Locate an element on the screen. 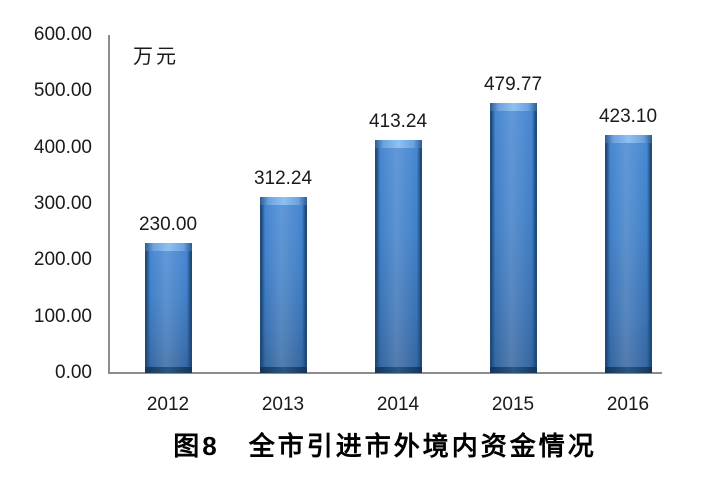 Image resolution: width=705 pixels, height=489 pixels. x-axis-tick-label: 2012 is located at coordinates (168, 404).